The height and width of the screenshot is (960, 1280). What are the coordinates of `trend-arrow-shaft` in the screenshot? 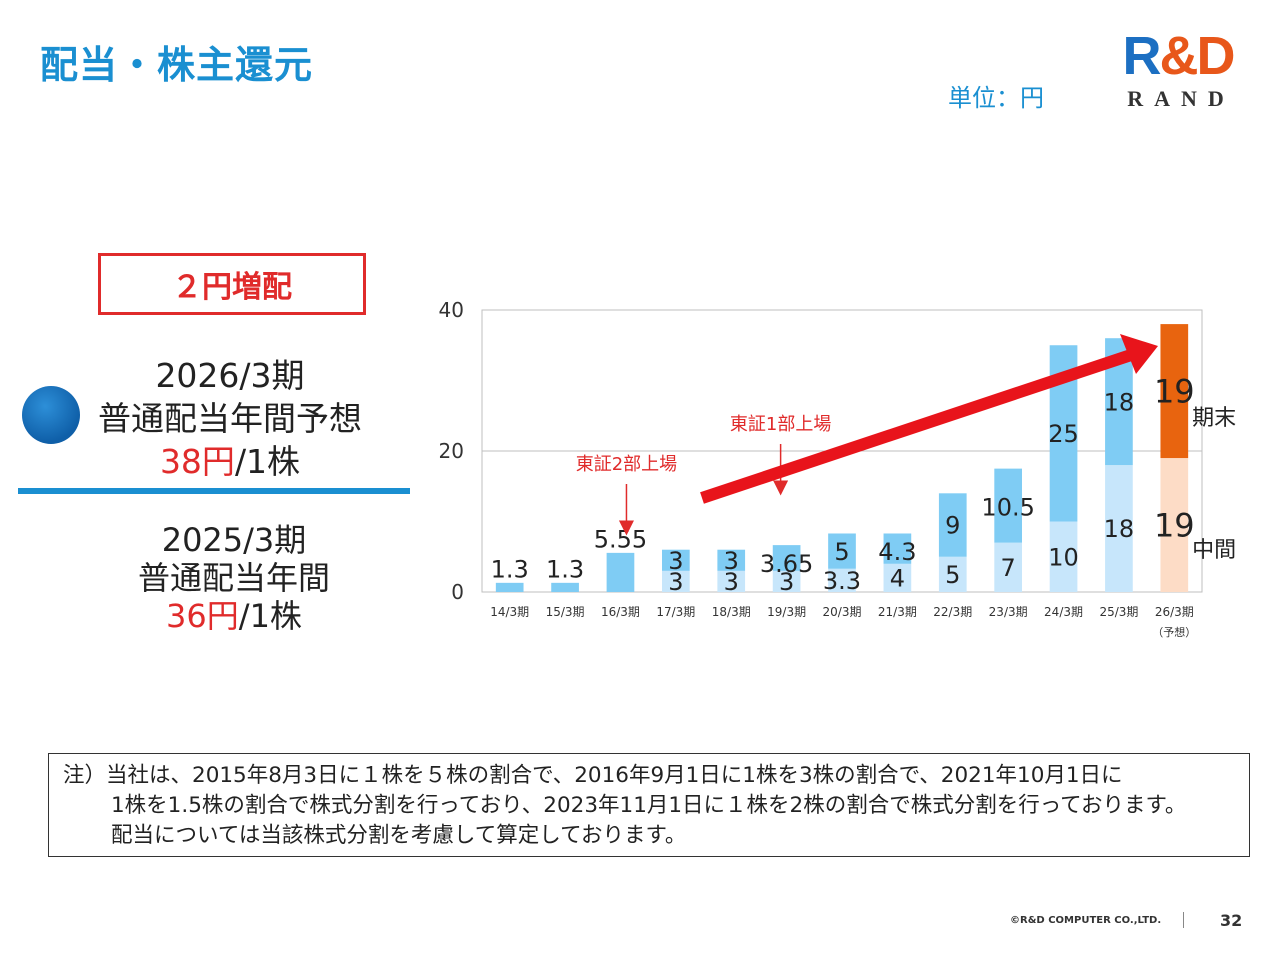 It's located at (918, 426).